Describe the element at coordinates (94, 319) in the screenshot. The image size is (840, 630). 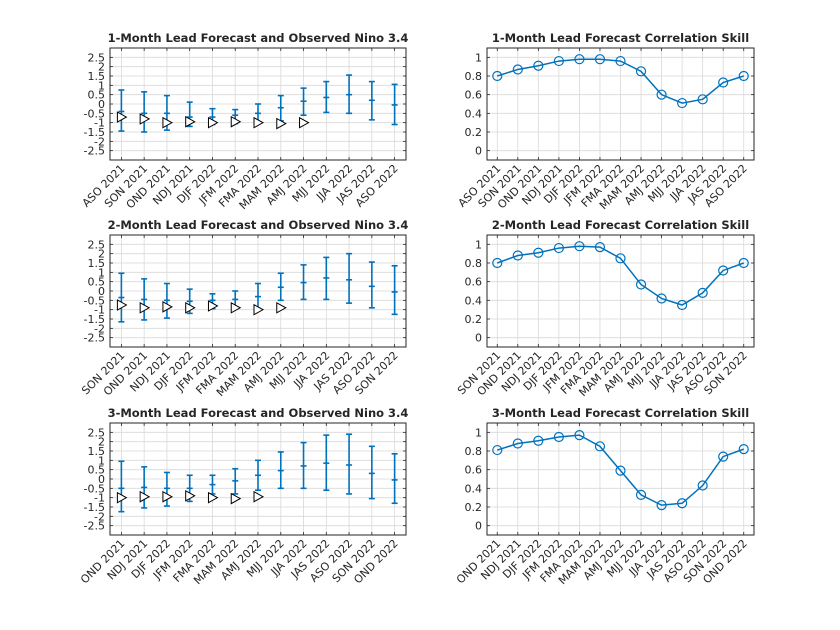
I see `y-tick-label: -1.5` at that location.